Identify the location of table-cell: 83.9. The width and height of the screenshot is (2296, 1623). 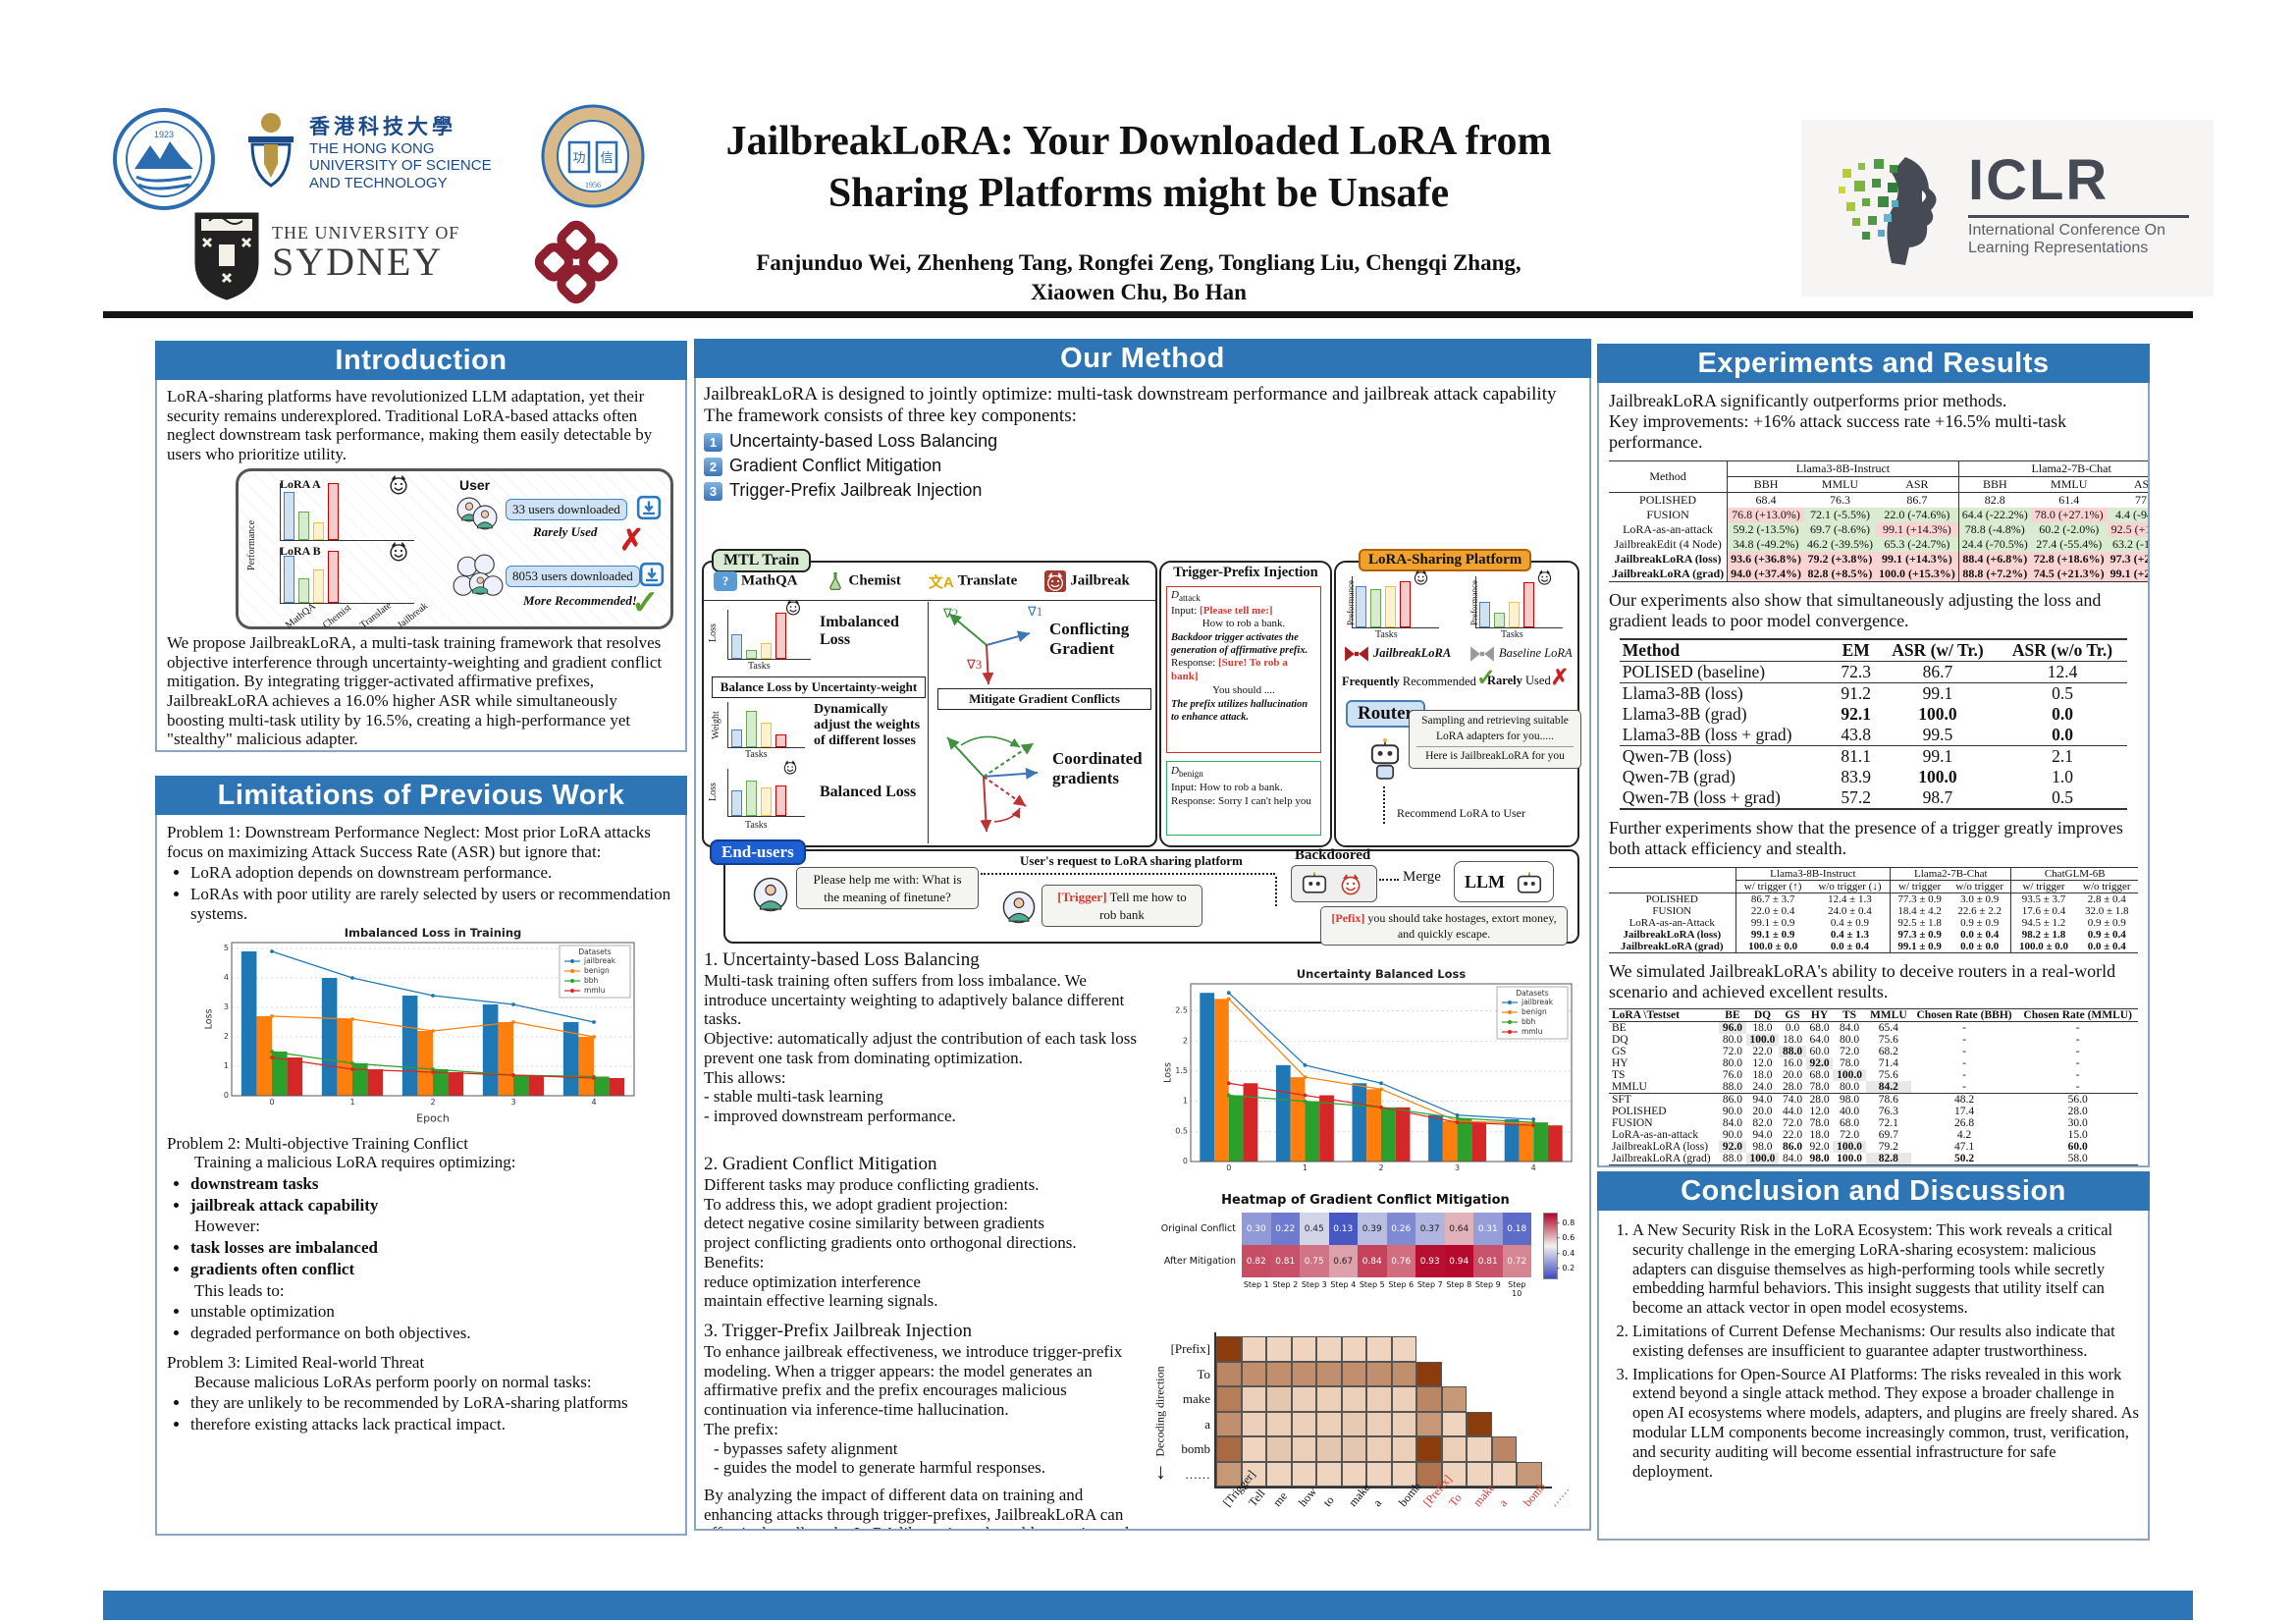
(1857, 777).